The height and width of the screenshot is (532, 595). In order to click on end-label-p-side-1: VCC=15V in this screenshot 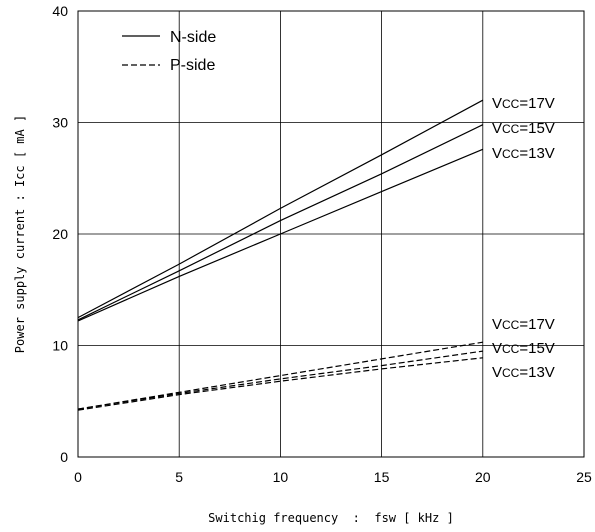, I will do `click(523, 348)`.